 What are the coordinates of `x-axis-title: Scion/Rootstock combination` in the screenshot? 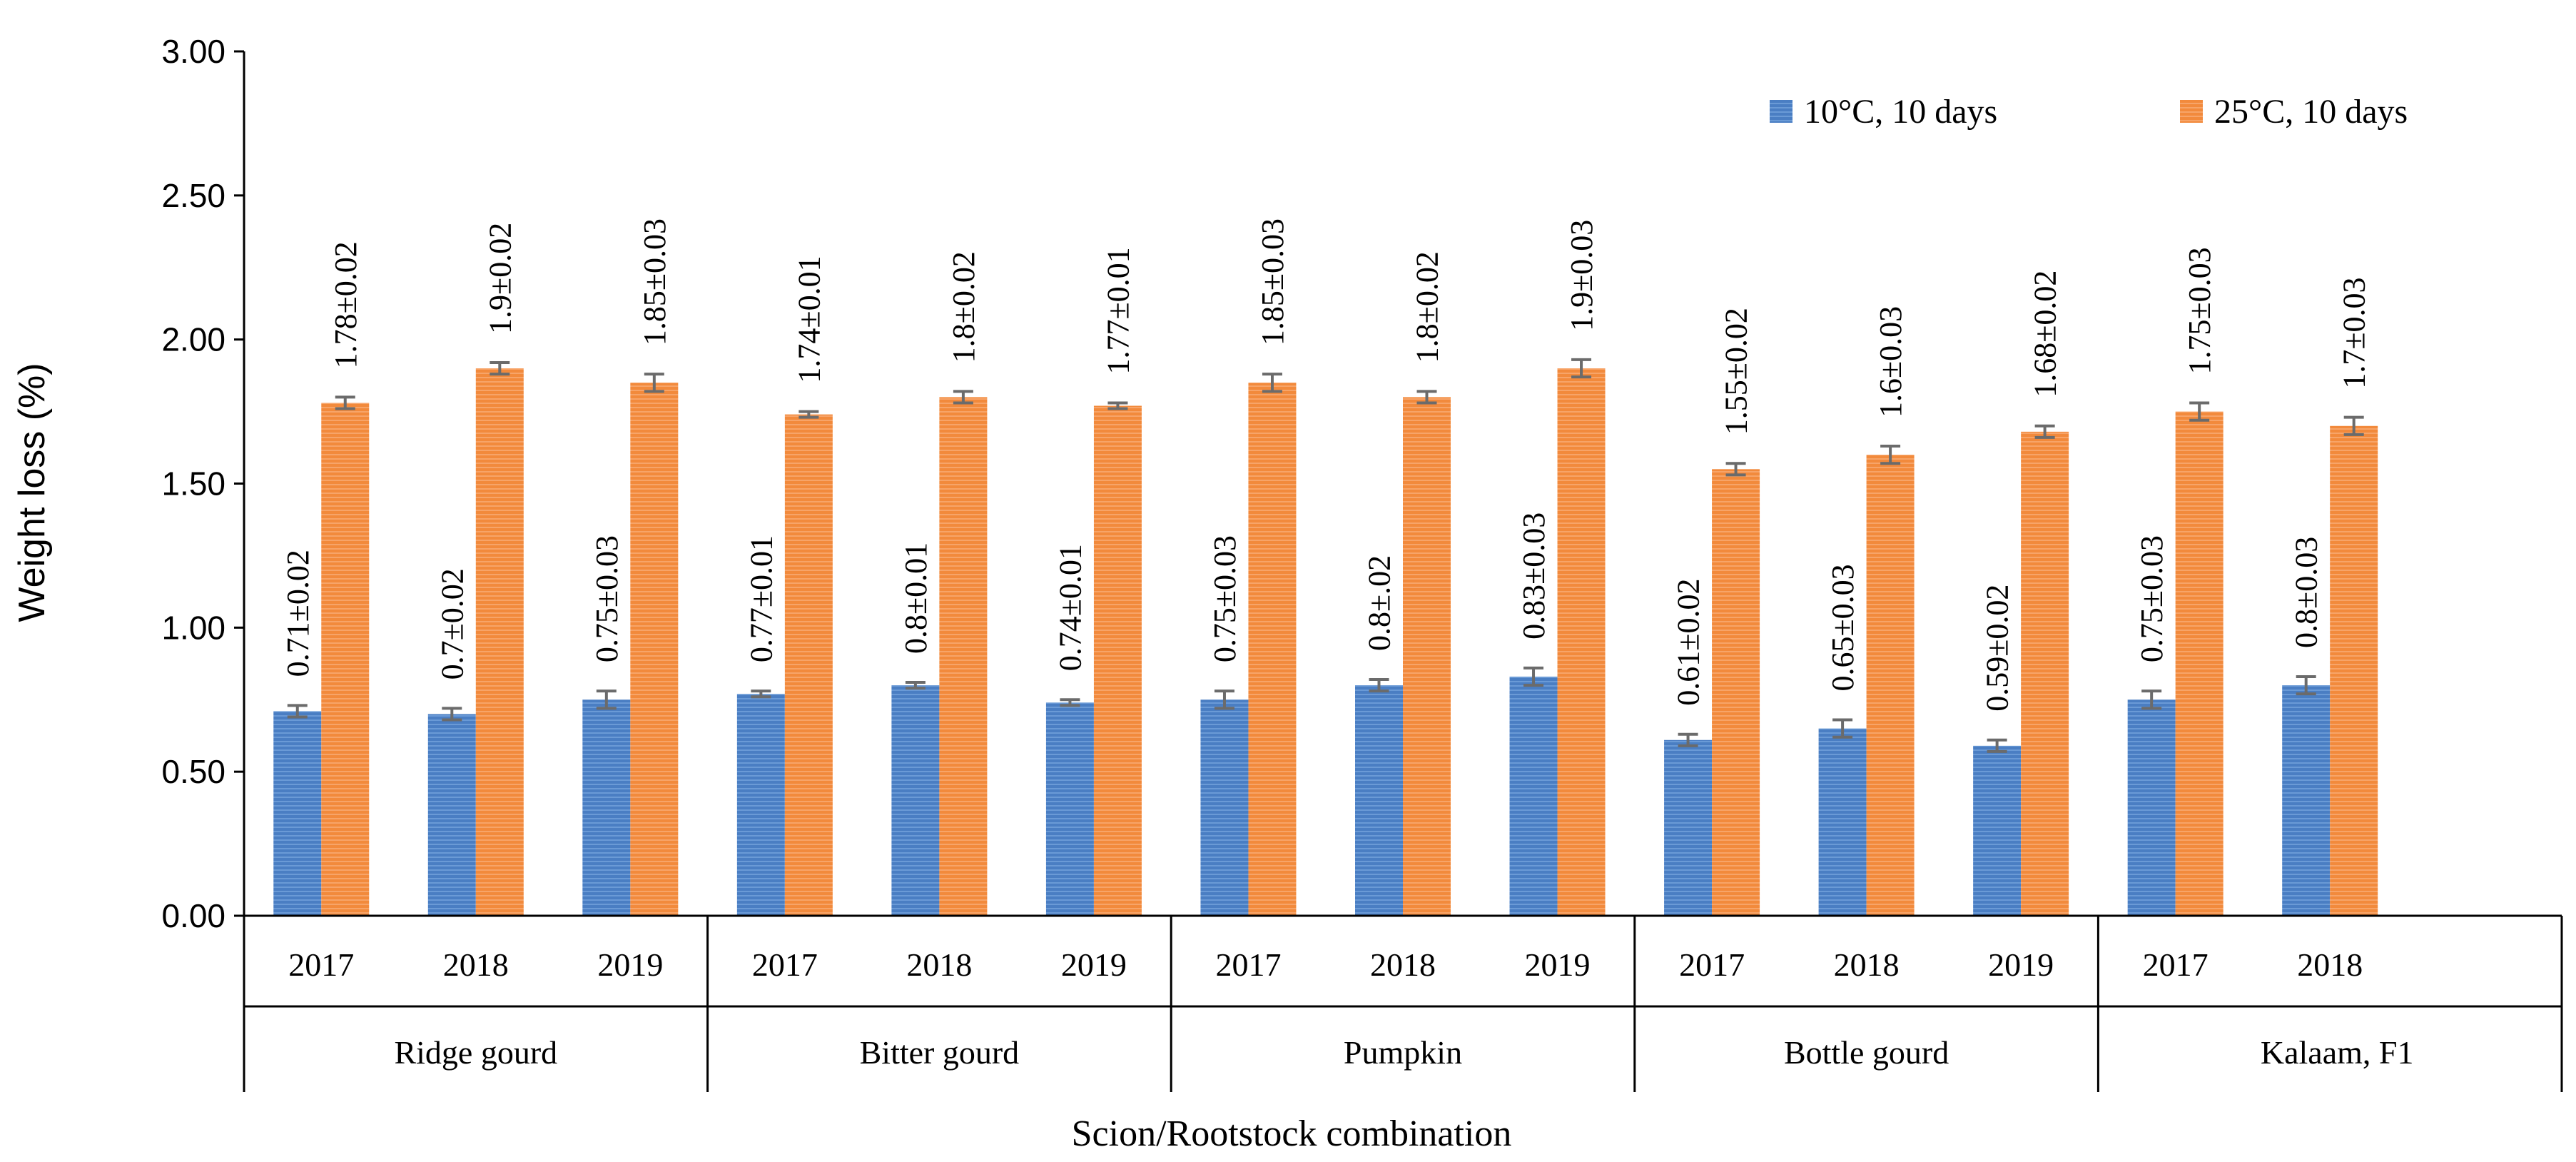 It's located at (1292, 1133).